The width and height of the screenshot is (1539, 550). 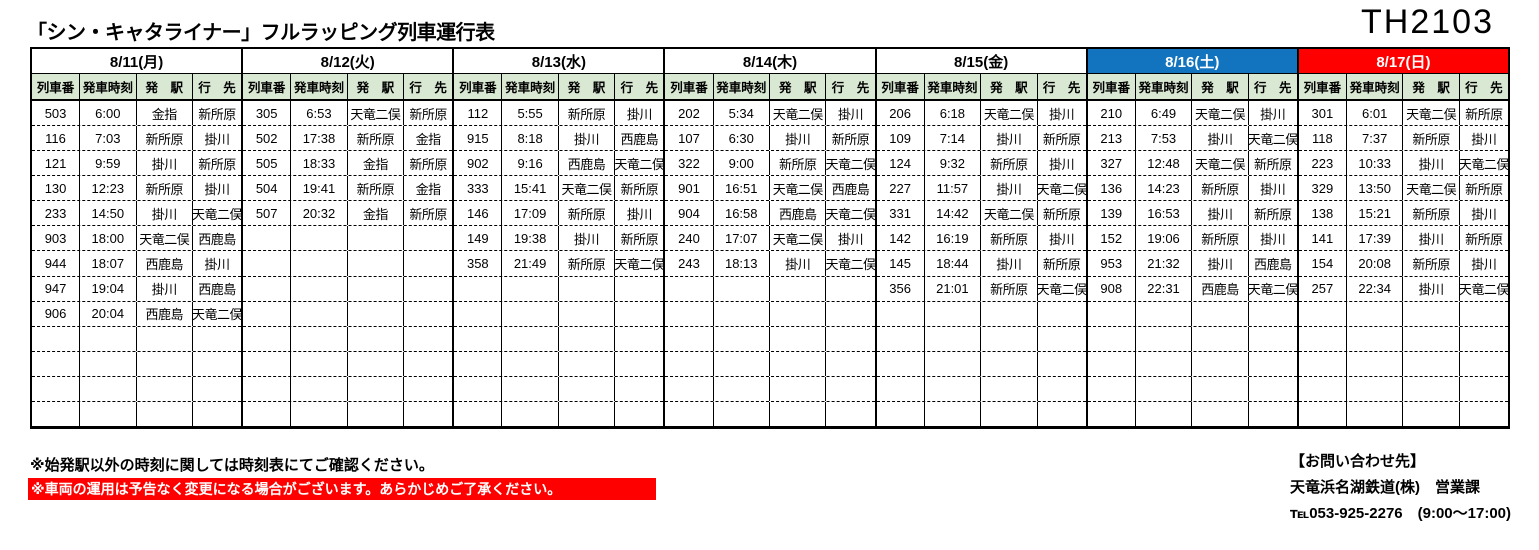 What do you see at coordinates (319, 188) in the screenshot?
I see `cell-departure-time: 19:41` at bounding box center [319, 188].